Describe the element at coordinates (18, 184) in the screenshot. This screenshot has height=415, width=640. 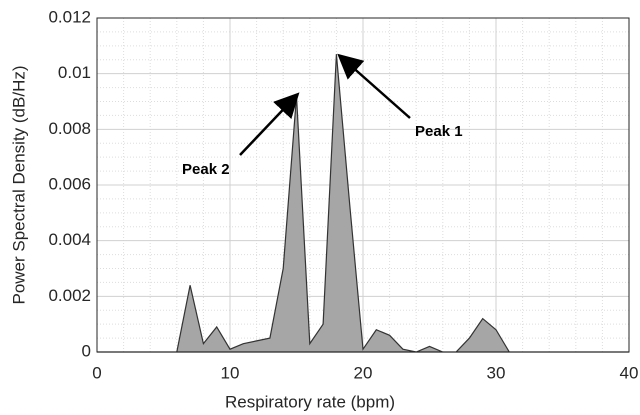
I see `y-axis-label: Power Spectral Density (dB/Hz)` at that location.